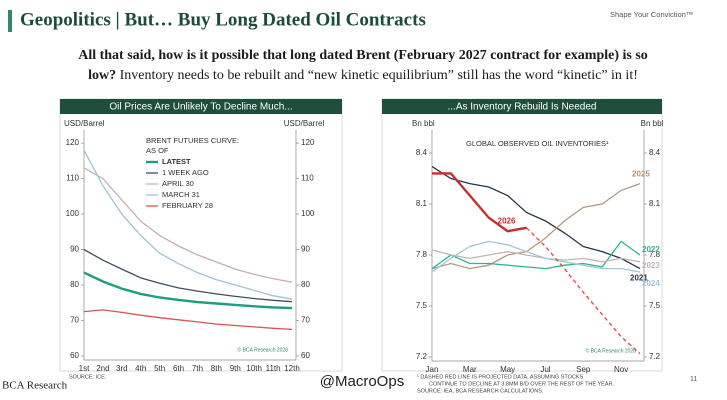  I want to click on legend-label: 1 WEEK AGO, so click(185, 172).